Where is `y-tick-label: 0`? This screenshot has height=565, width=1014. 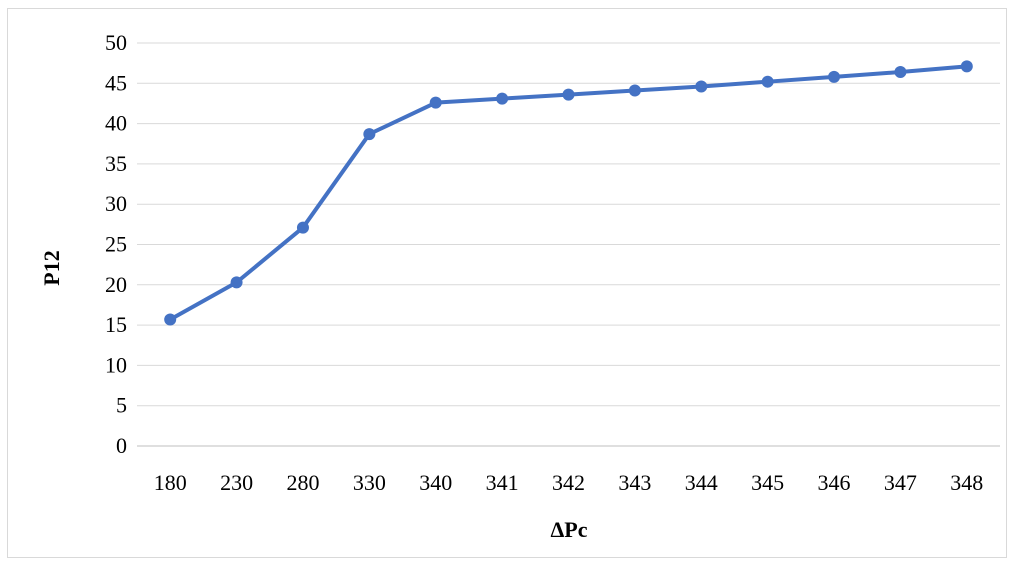
y-tick-label: 0 is located at coordinates (121, 445).